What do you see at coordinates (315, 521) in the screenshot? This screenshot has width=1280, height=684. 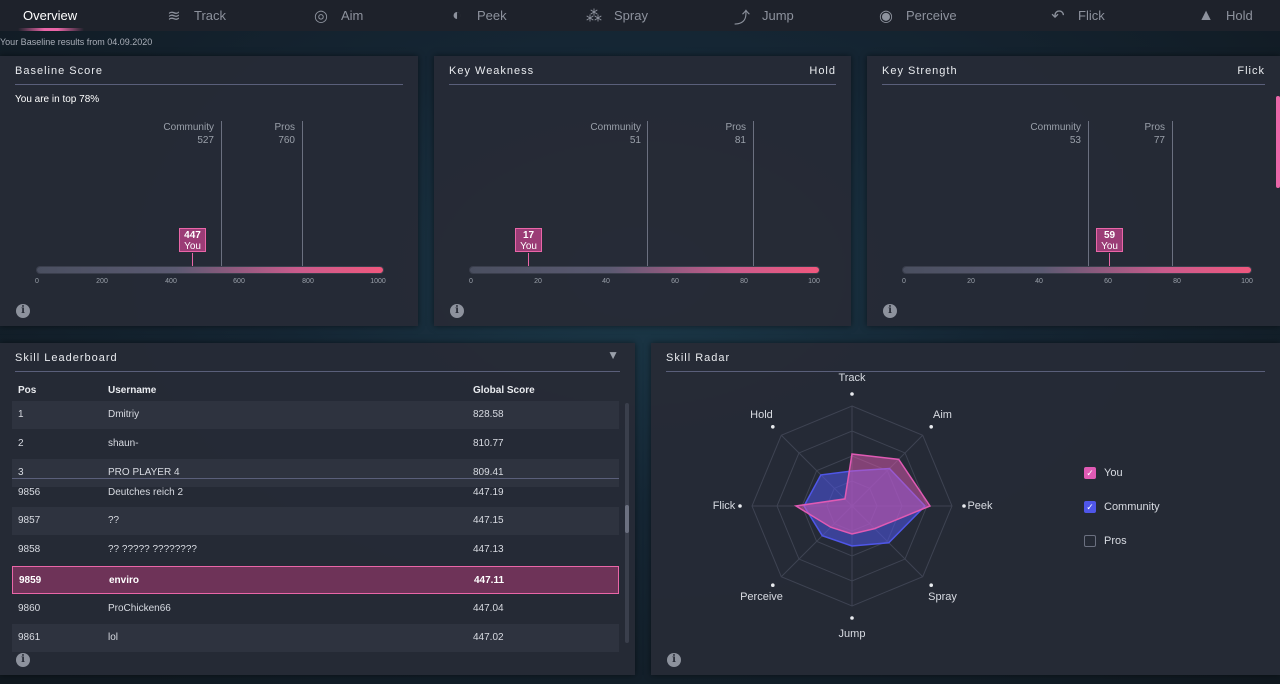 I see `table-row: 9857?? 447.15` at bounding box center [315, 521].